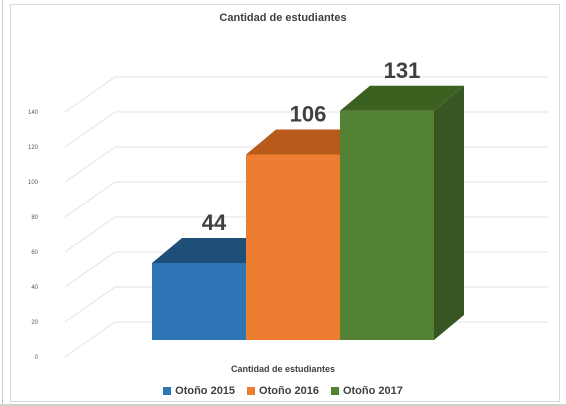  Describe the element at coordinates (2, 203) in the screenshot. I see `left-edge-divider` at that location.